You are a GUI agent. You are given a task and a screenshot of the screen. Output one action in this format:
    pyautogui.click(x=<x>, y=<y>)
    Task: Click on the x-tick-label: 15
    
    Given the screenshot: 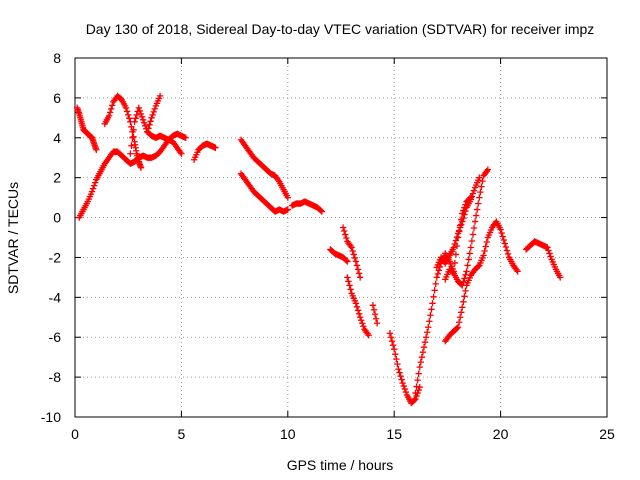 What is the action you would take?
    pyautogui.click(x=394, y=434)
    